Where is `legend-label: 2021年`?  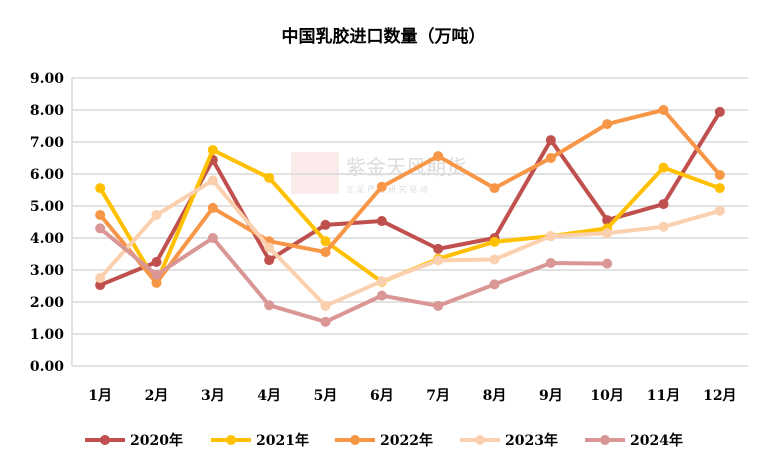
legend-label: 2021年 is located at coordinates (282, 440).